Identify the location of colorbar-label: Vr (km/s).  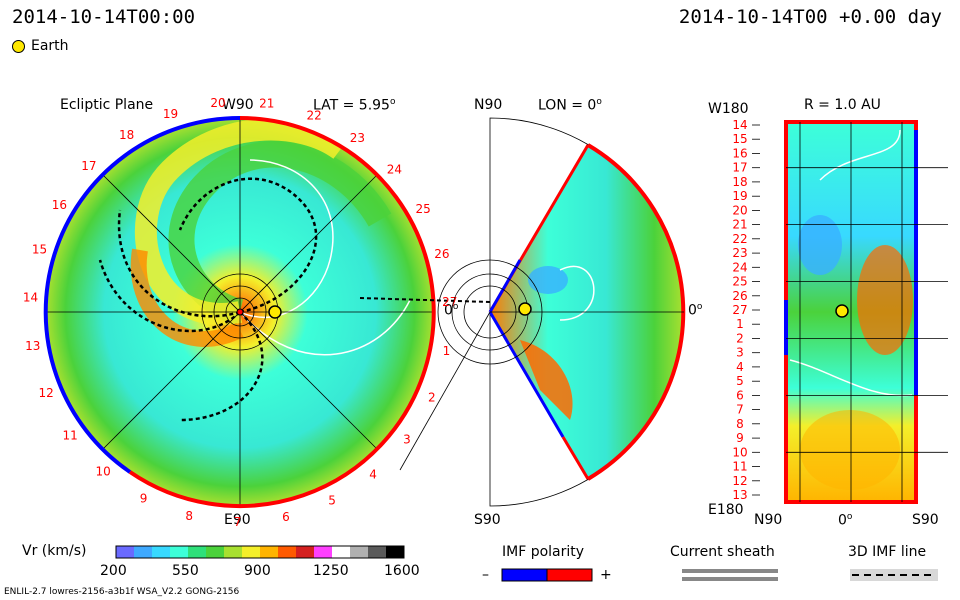
(54, 551).